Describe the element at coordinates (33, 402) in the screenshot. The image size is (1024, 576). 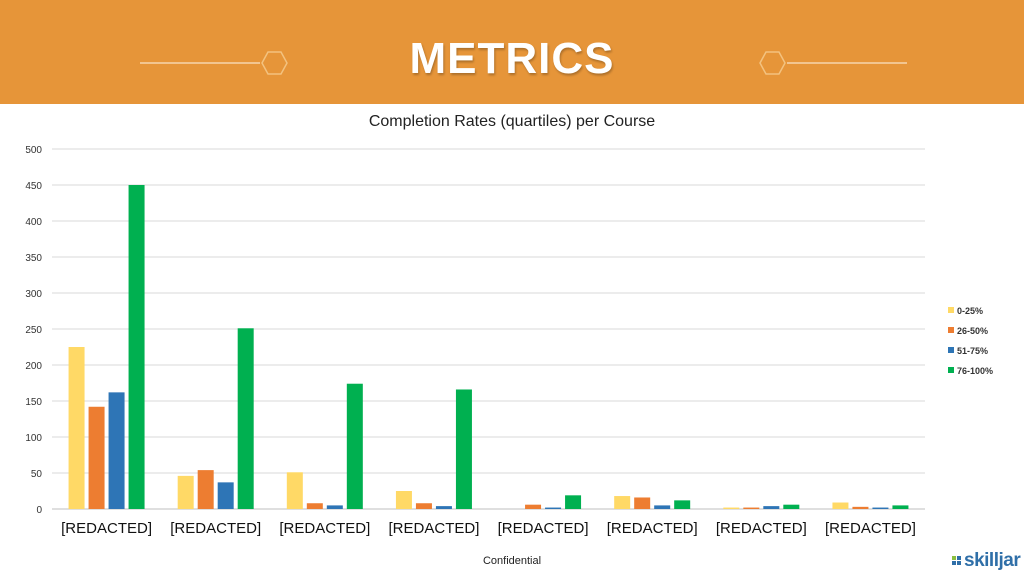
I see `y-tick-label: 150` at that location.